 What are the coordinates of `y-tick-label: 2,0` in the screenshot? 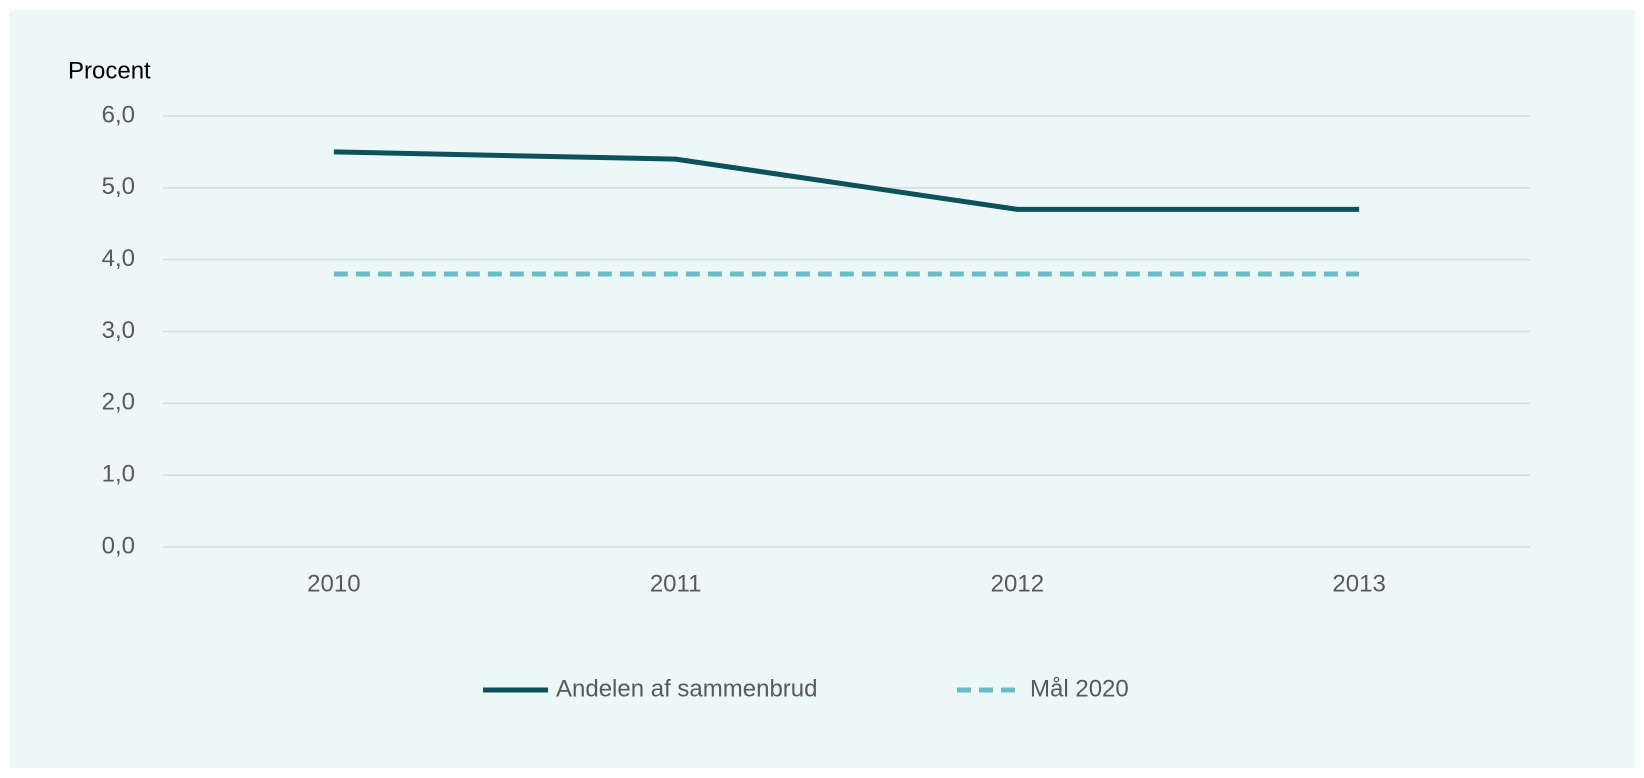 It's located at (118, 402).